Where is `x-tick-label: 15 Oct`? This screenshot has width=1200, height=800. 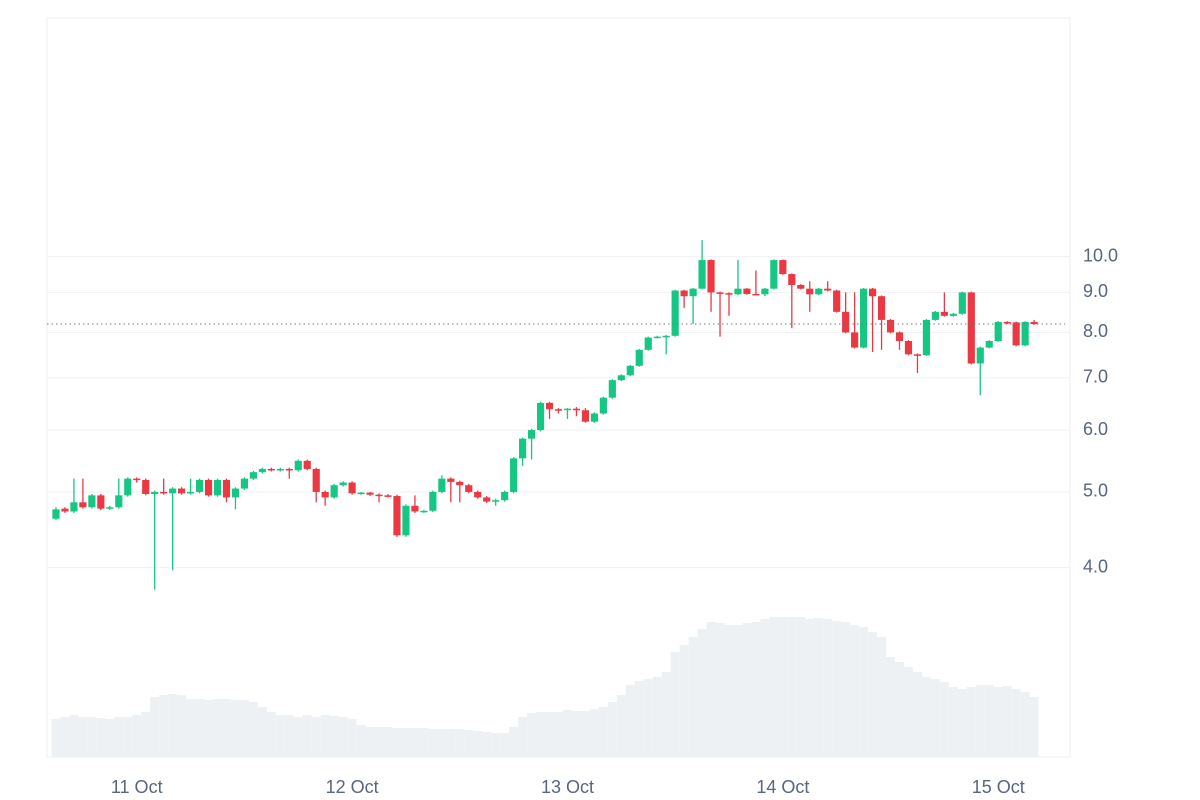
x-tick-label: 15 Oct is located at coordinates (998, 787).